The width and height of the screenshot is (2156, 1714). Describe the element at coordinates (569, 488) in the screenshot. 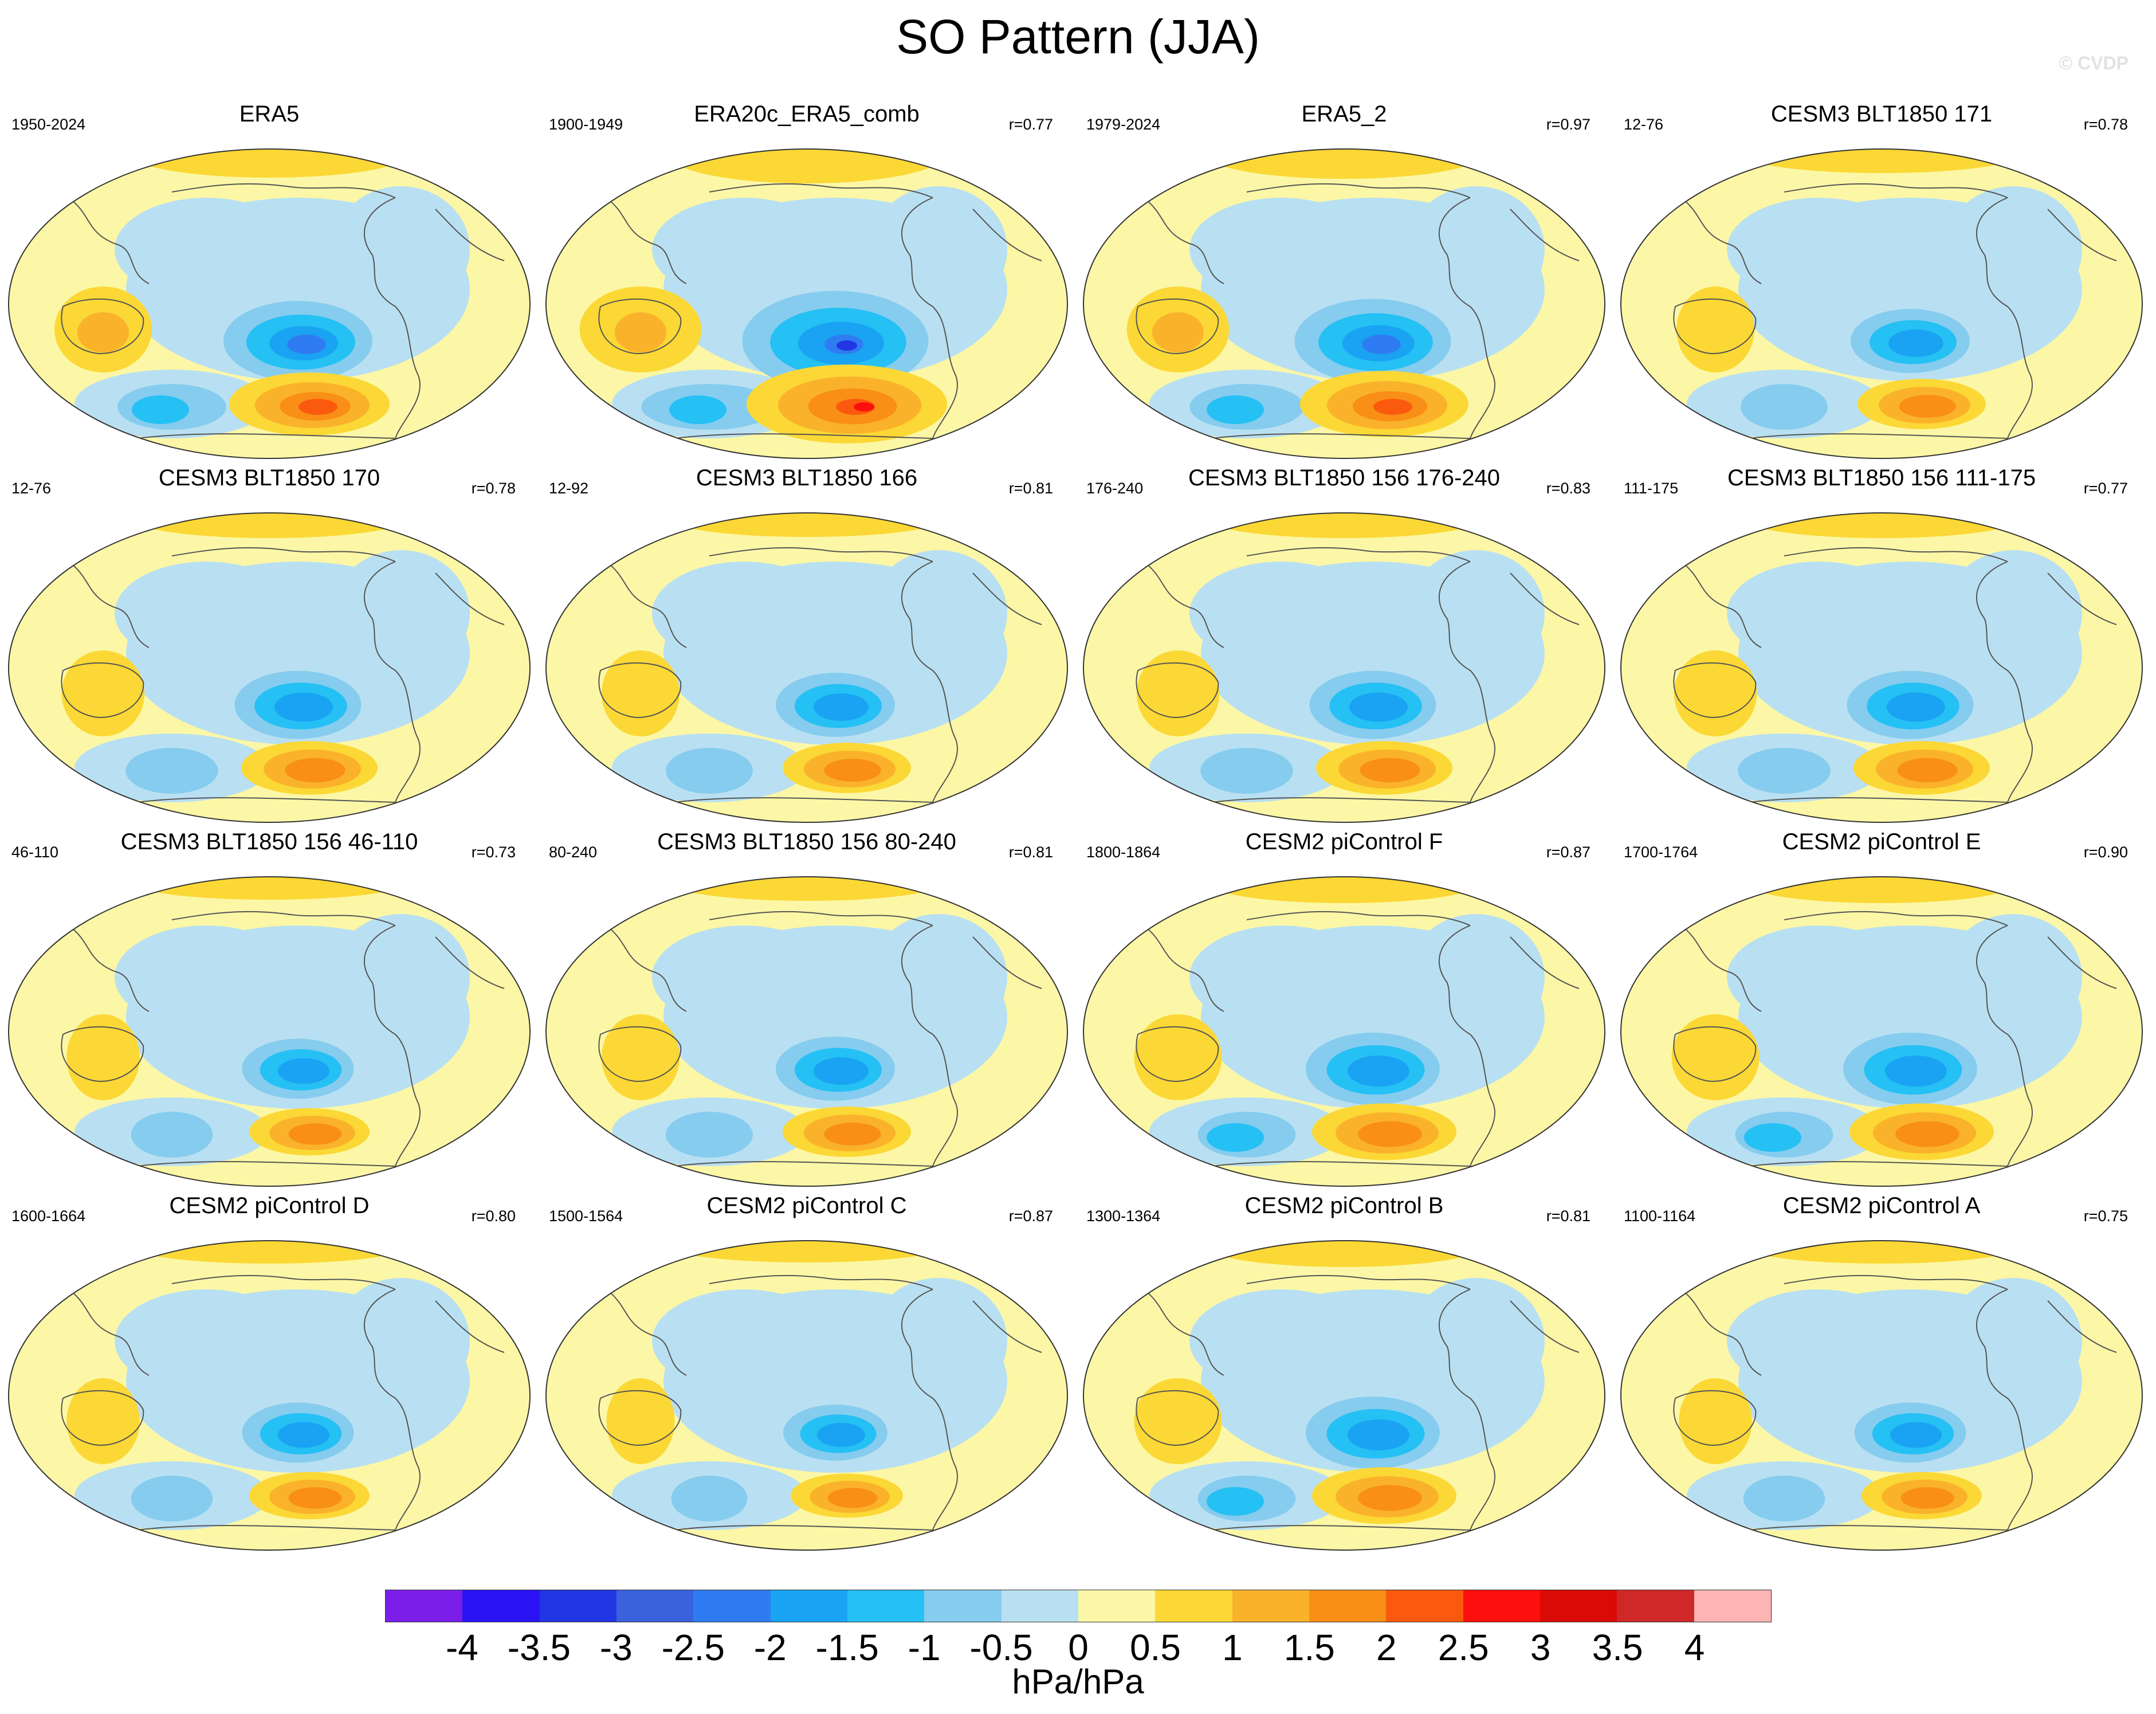

I see `panel-period: 12-92` at that location.